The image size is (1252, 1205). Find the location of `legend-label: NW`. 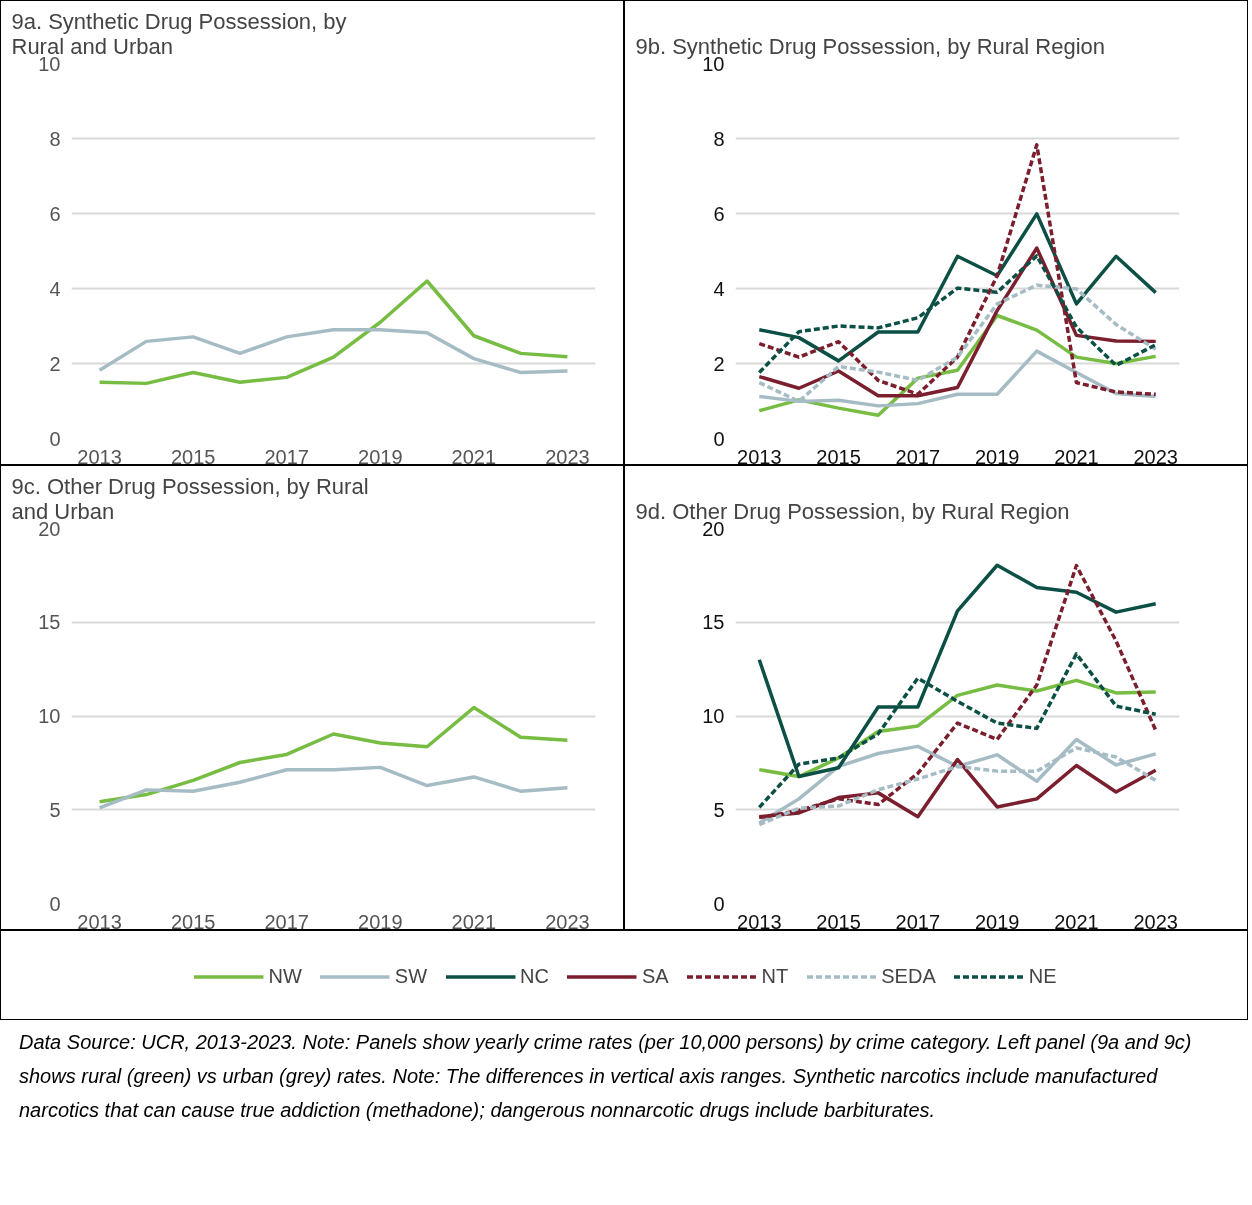

legend-label: NW is located at coordinates (285, 976).